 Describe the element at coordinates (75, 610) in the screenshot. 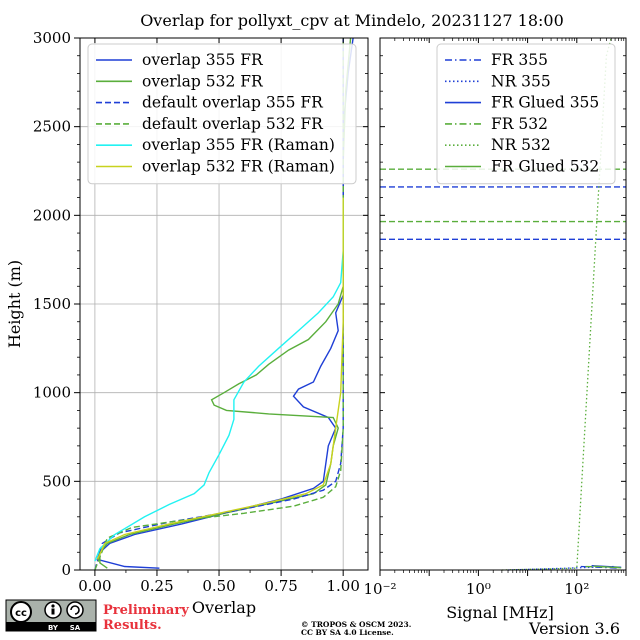

I see `sa-share-icon` at that location.